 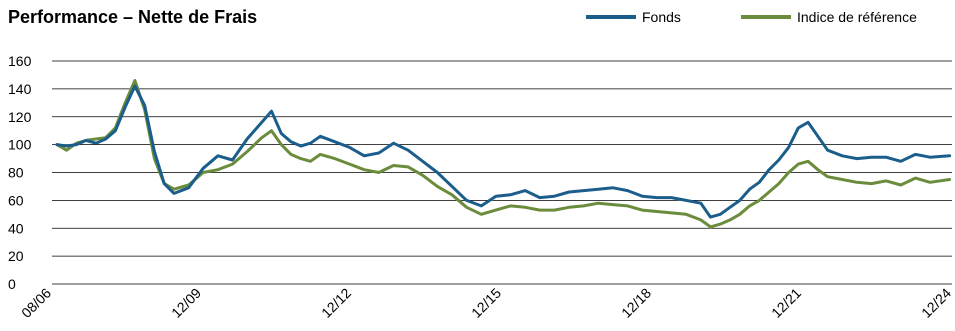 I want to click on legend: Fonds Indice de référence, so click(x=477, y=19).